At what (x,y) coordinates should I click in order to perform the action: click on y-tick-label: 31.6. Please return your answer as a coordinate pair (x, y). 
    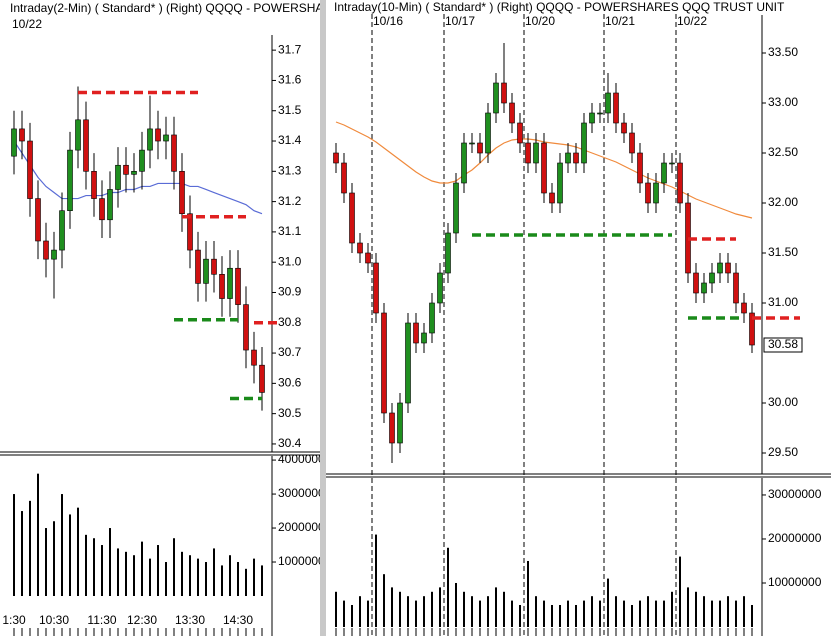
    Looking at the image, I should click on (290, 80).